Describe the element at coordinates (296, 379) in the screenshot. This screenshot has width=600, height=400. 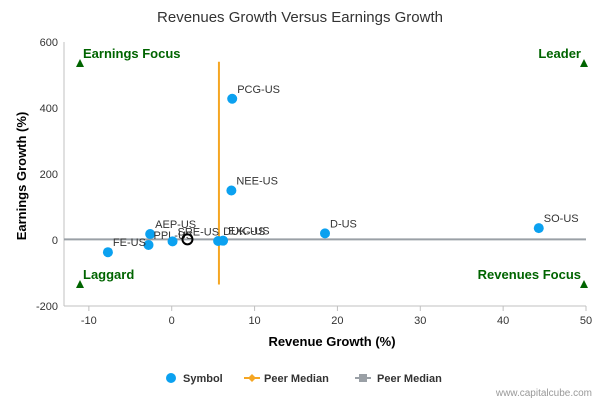
I see `legend-median-v-label: Peer Median` at that location.